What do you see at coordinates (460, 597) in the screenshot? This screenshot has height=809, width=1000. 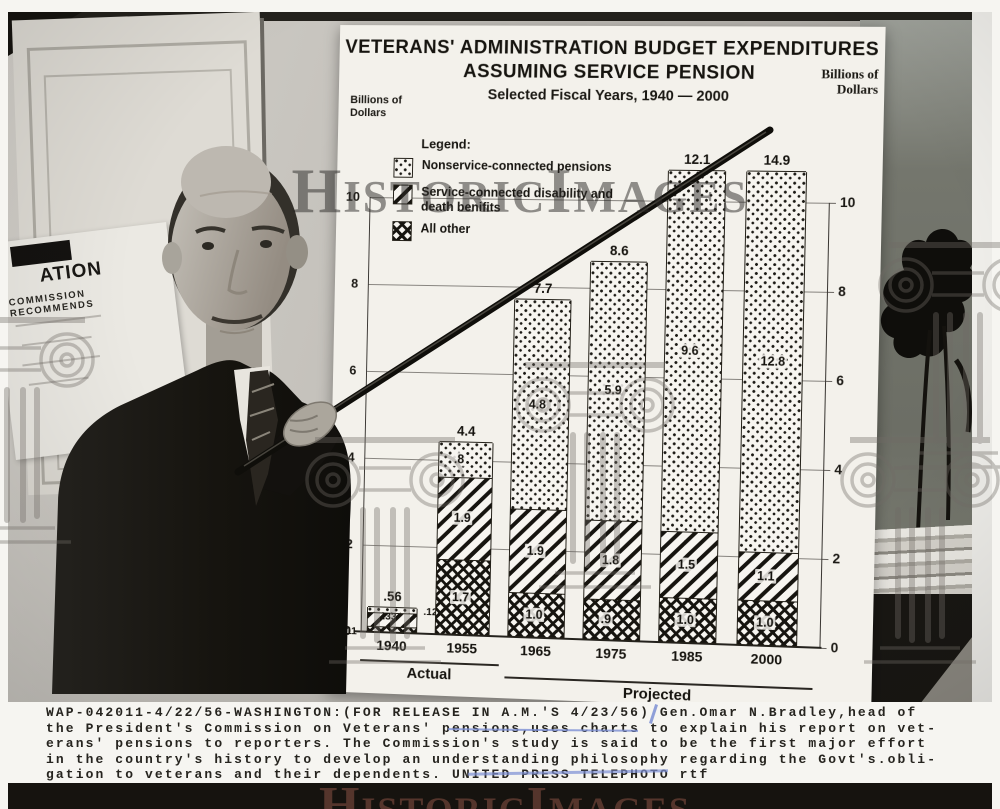 I see `bar-value-label: 1.7` at bounding box center [460, 597].